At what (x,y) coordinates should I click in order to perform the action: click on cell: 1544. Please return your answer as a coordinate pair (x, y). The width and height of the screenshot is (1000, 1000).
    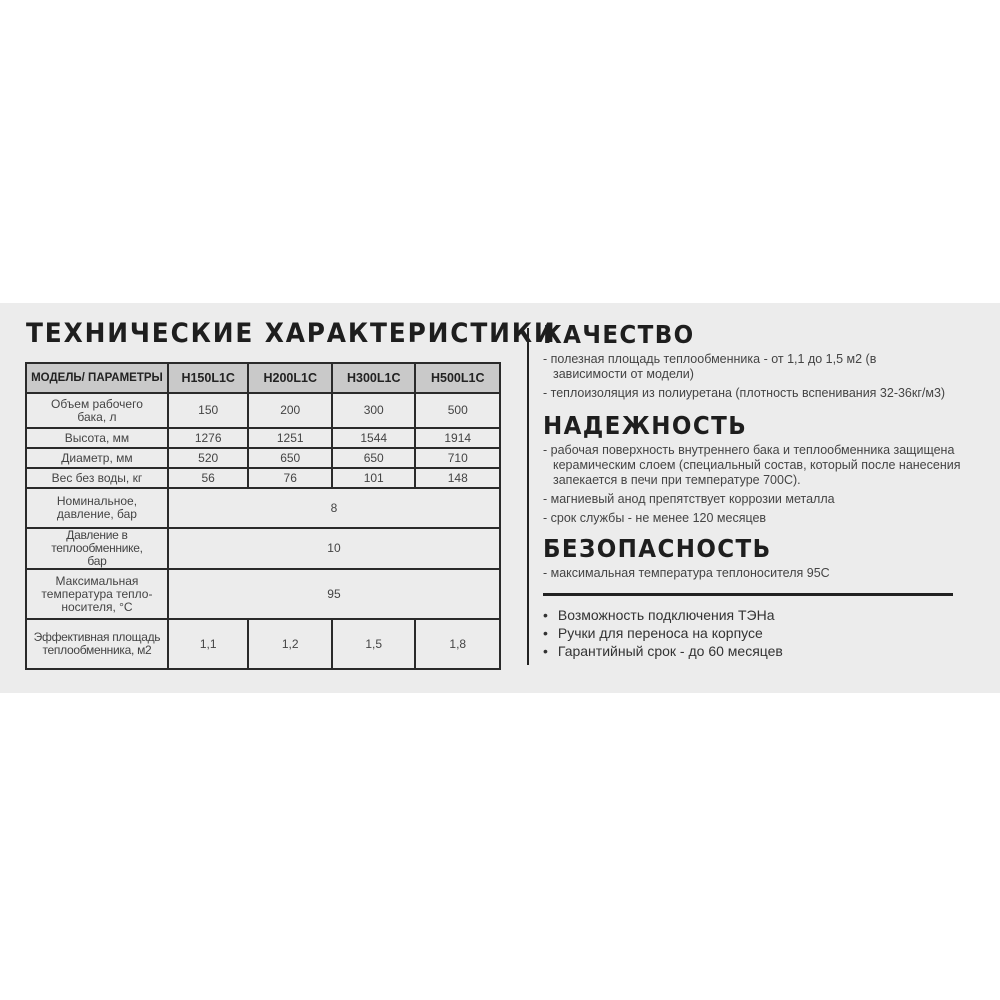
    Looking at the image, I should click on (373, 438).